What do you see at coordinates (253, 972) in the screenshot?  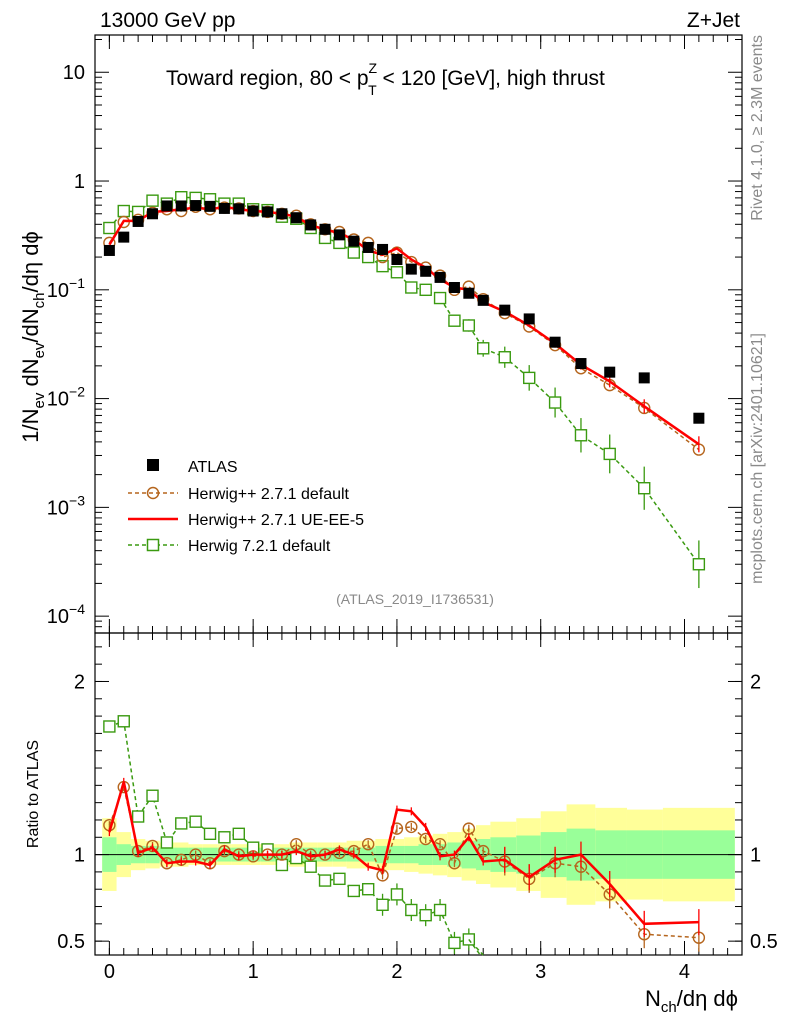 I see `xtick-label-1: 1` at bounding box center [253, 972].